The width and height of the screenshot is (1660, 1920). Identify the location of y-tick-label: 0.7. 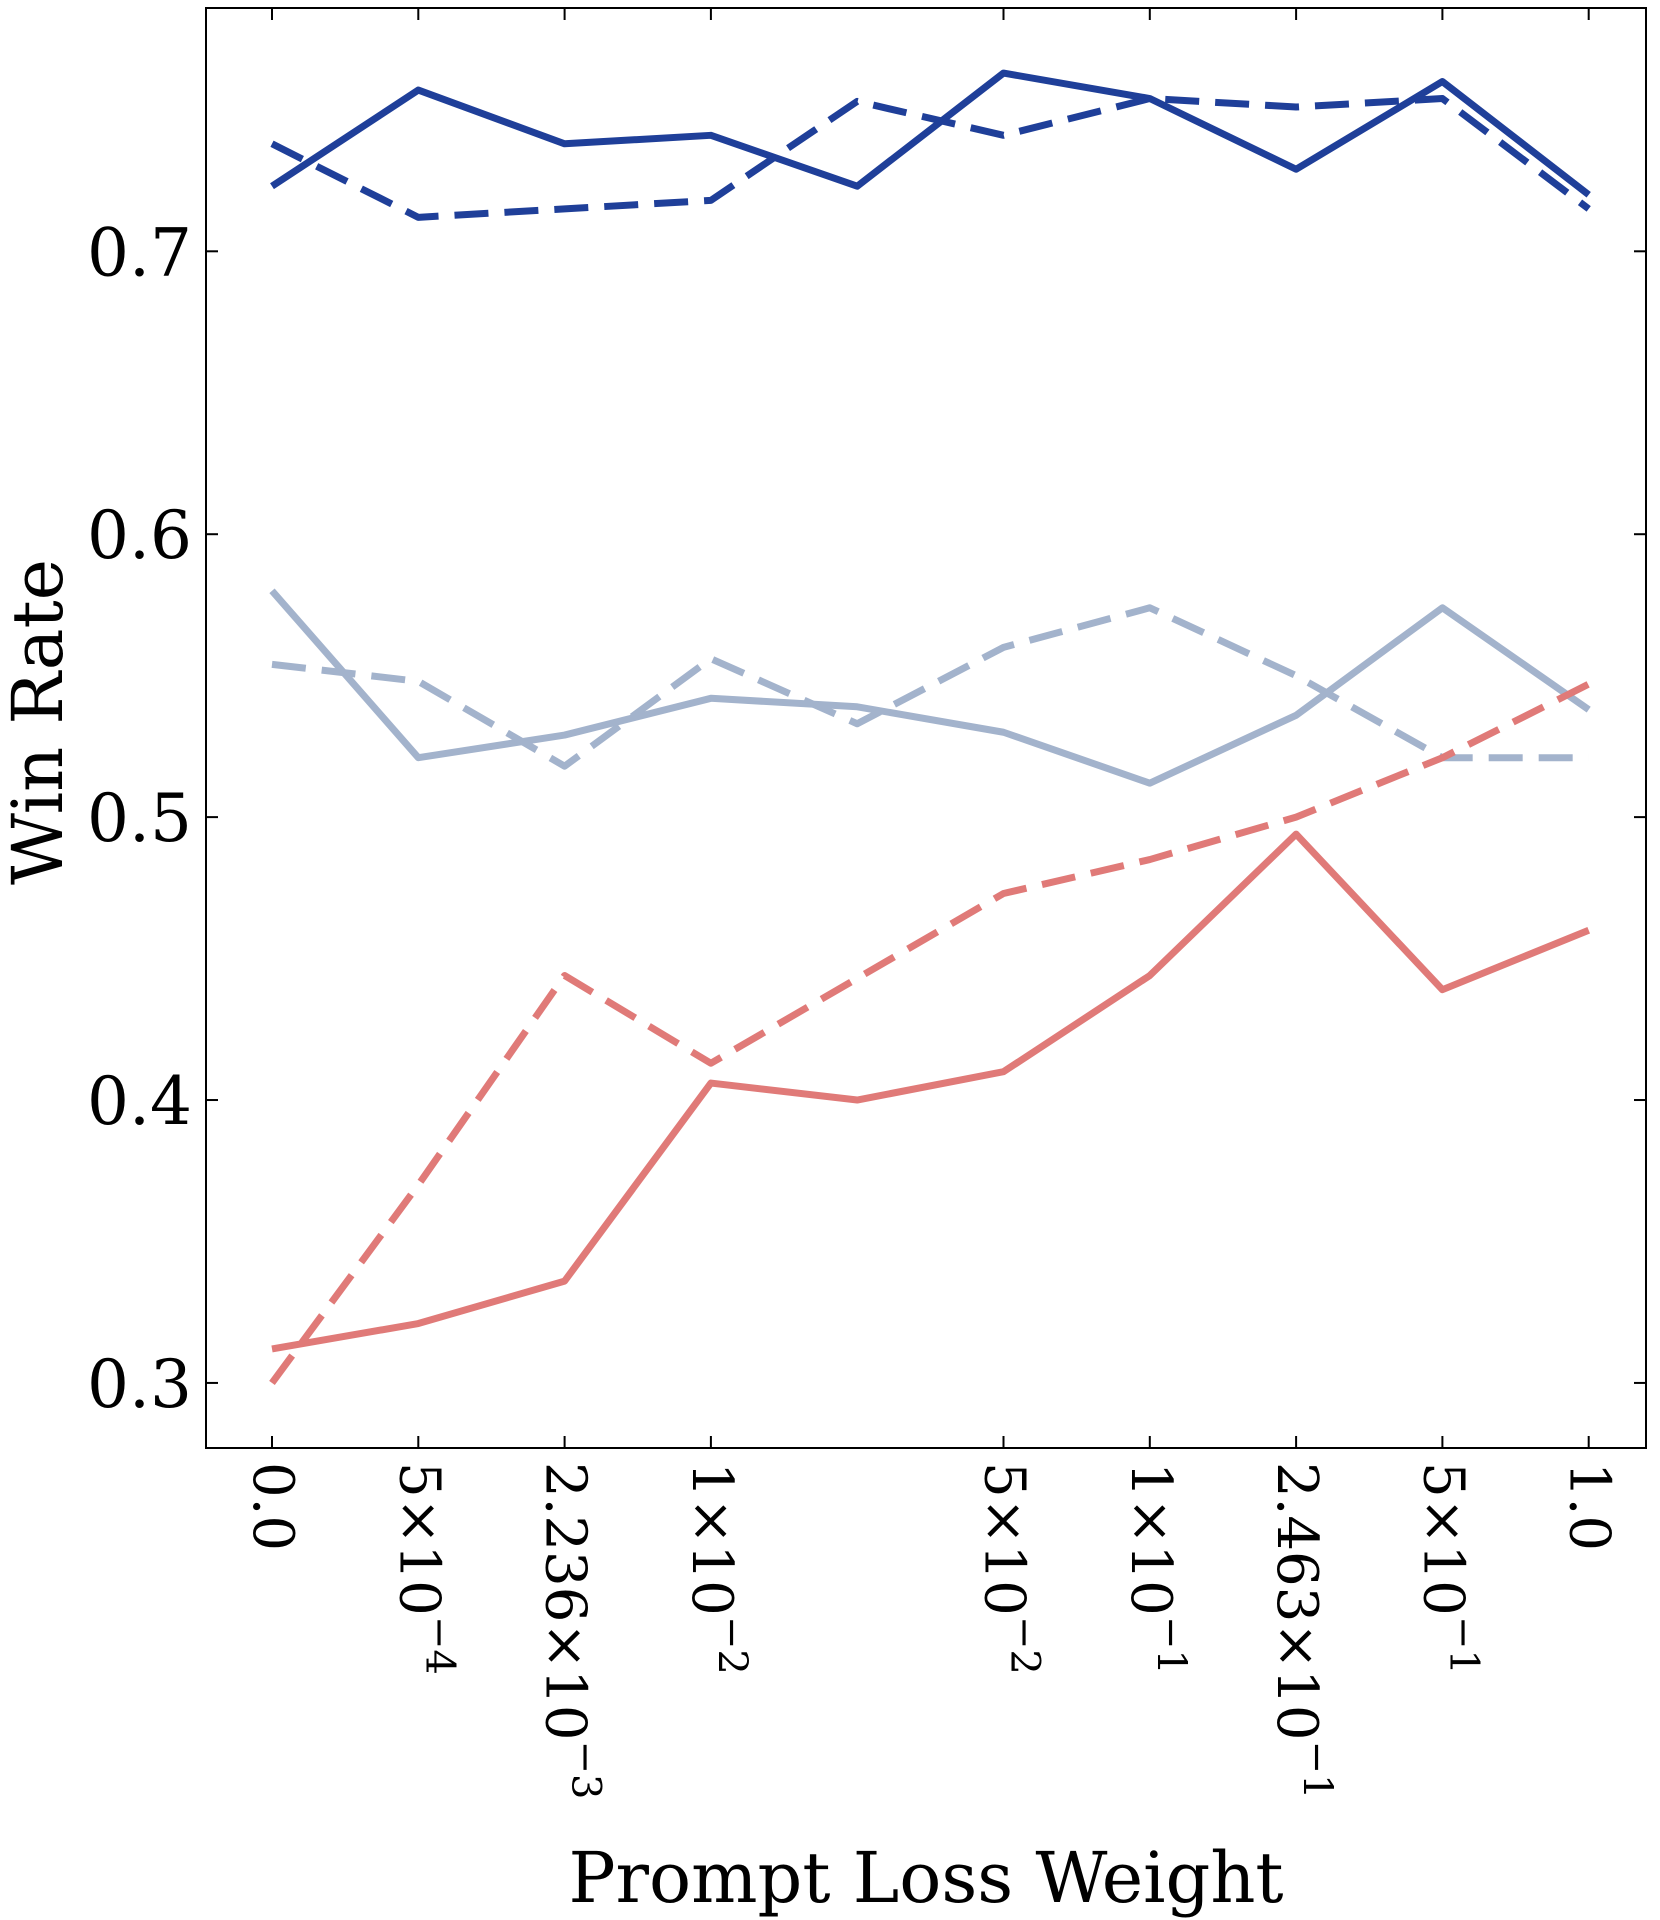
(139, 252).